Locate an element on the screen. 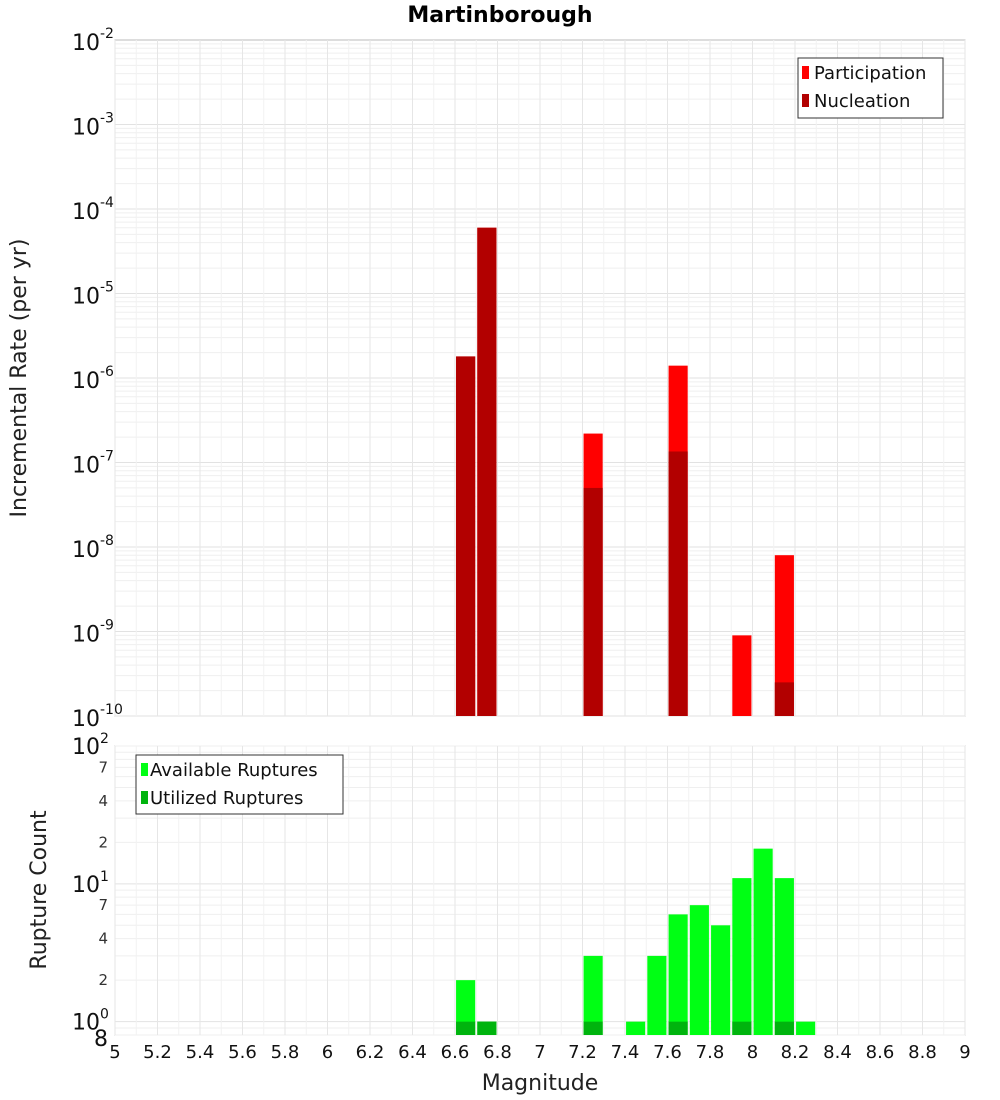 This screenshot has width=1000, height=1100. x-tick-label: 5.4 is located at coordinates (200, 1052).